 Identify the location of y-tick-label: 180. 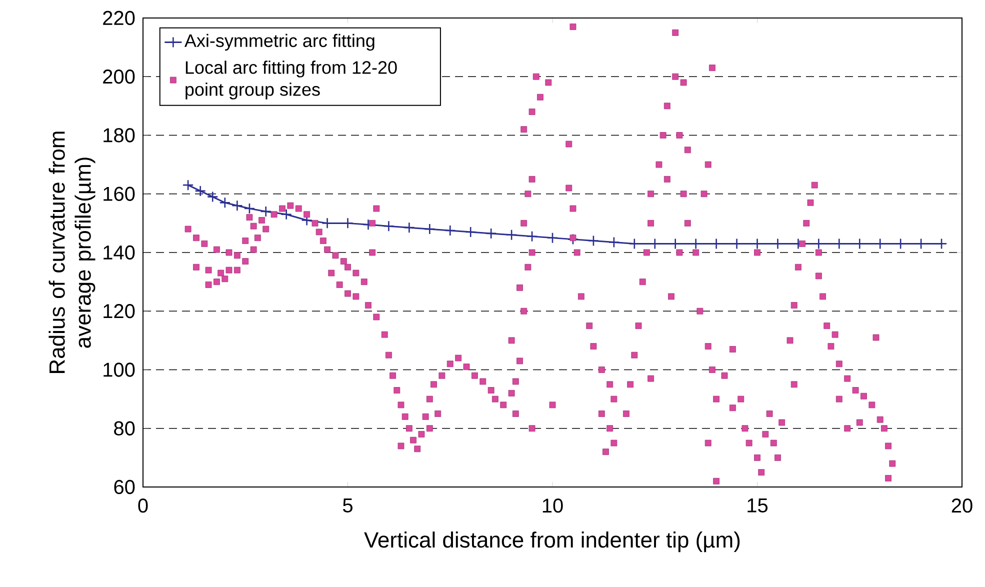
(119, 135).